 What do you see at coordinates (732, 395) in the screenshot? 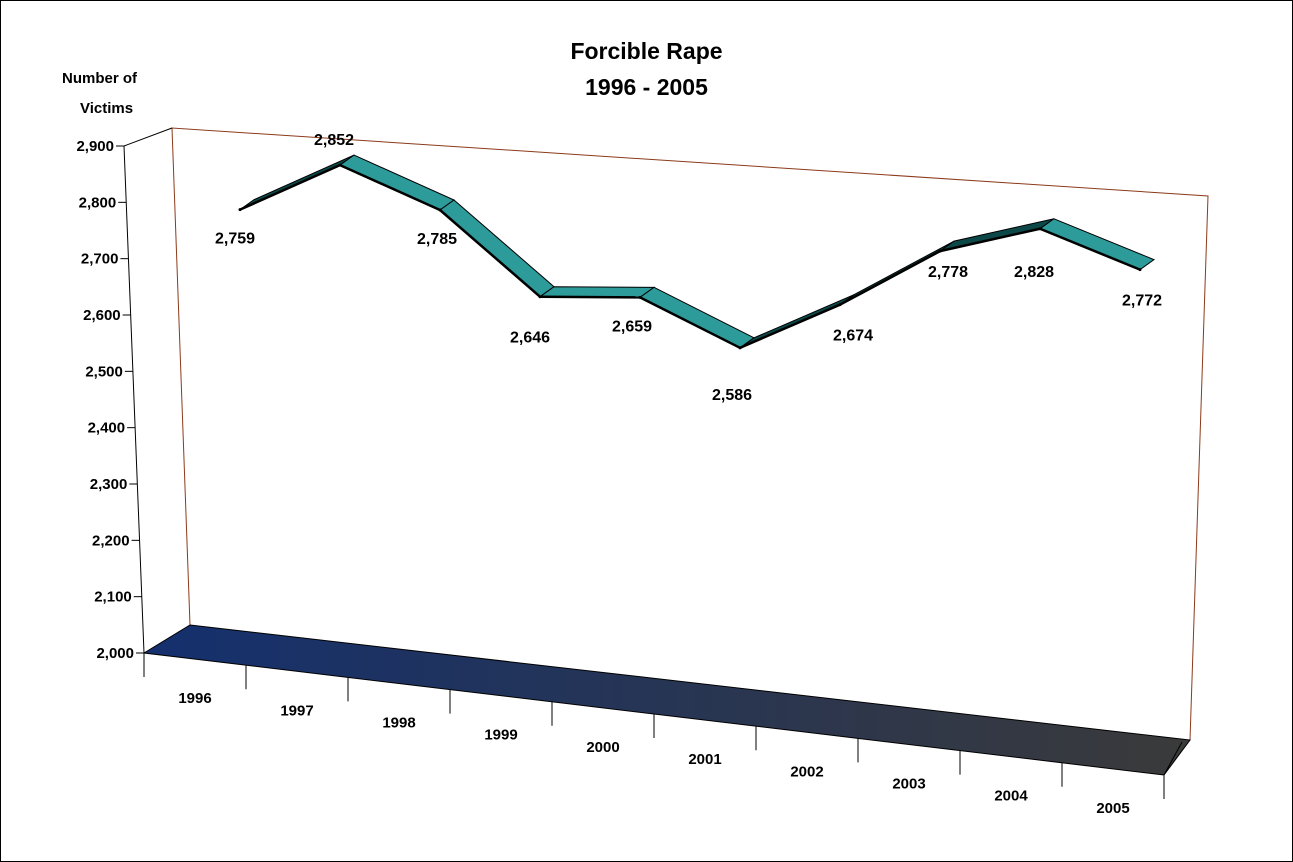
I see `data-label: 2,586` at bounding box center [732, 395].